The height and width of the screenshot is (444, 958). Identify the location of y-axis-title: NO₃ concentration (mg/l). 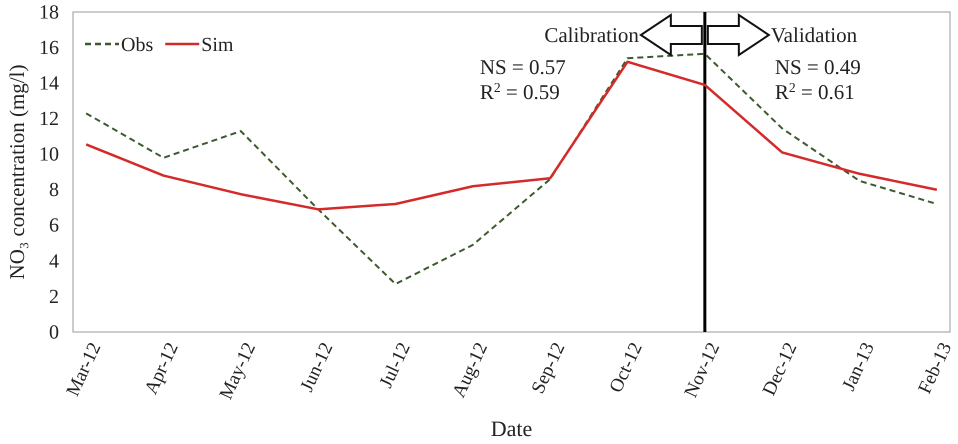
(17, 172).